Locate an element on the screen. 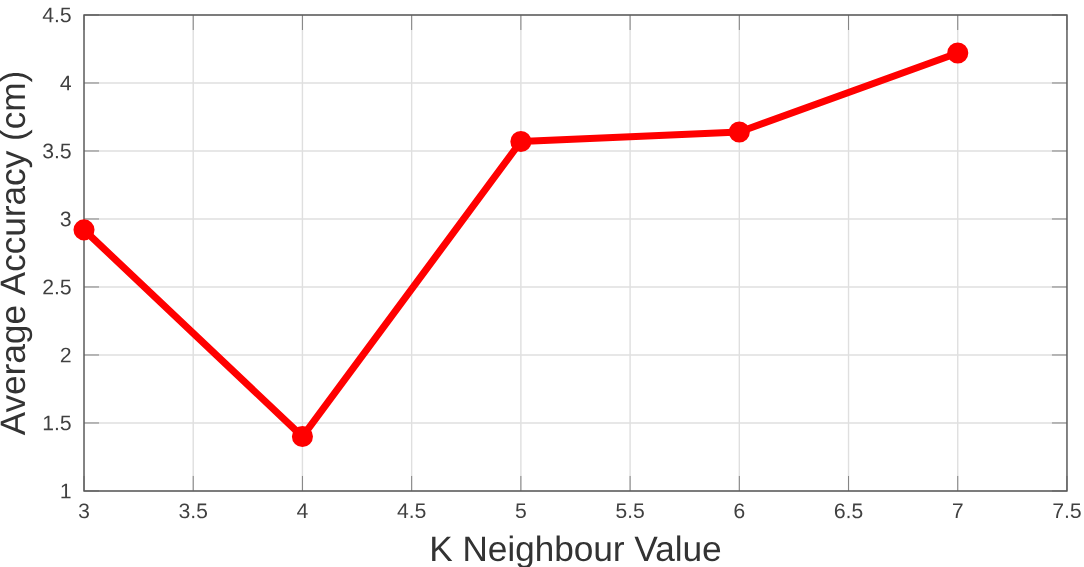 Image resolution: width=1084 pixels, height=567 pixels. y-tick-label: 2 is located at coordinates (65, 355).